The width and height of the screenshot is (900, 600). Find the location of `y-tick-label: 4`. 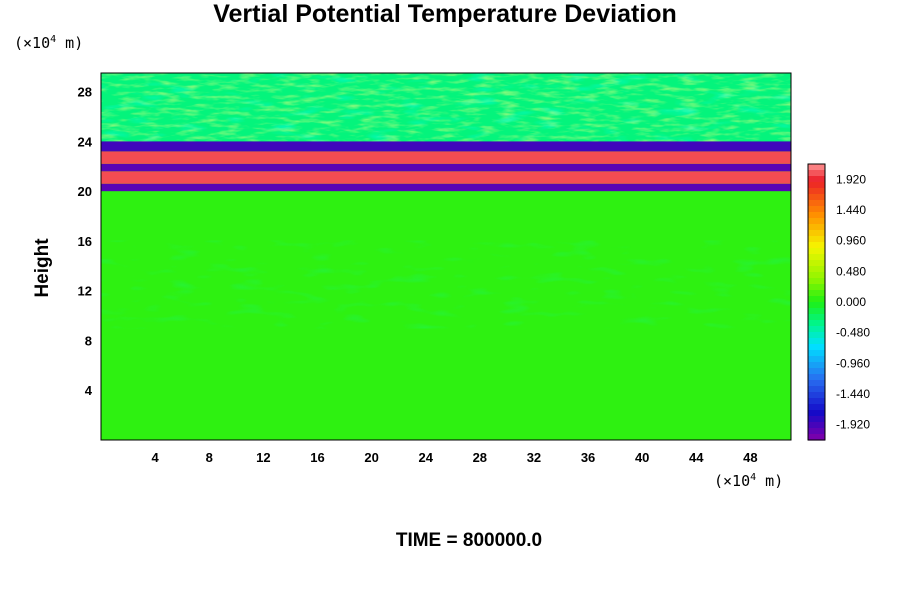

y-tick-label: 4 is located at coordinates (89, 390).